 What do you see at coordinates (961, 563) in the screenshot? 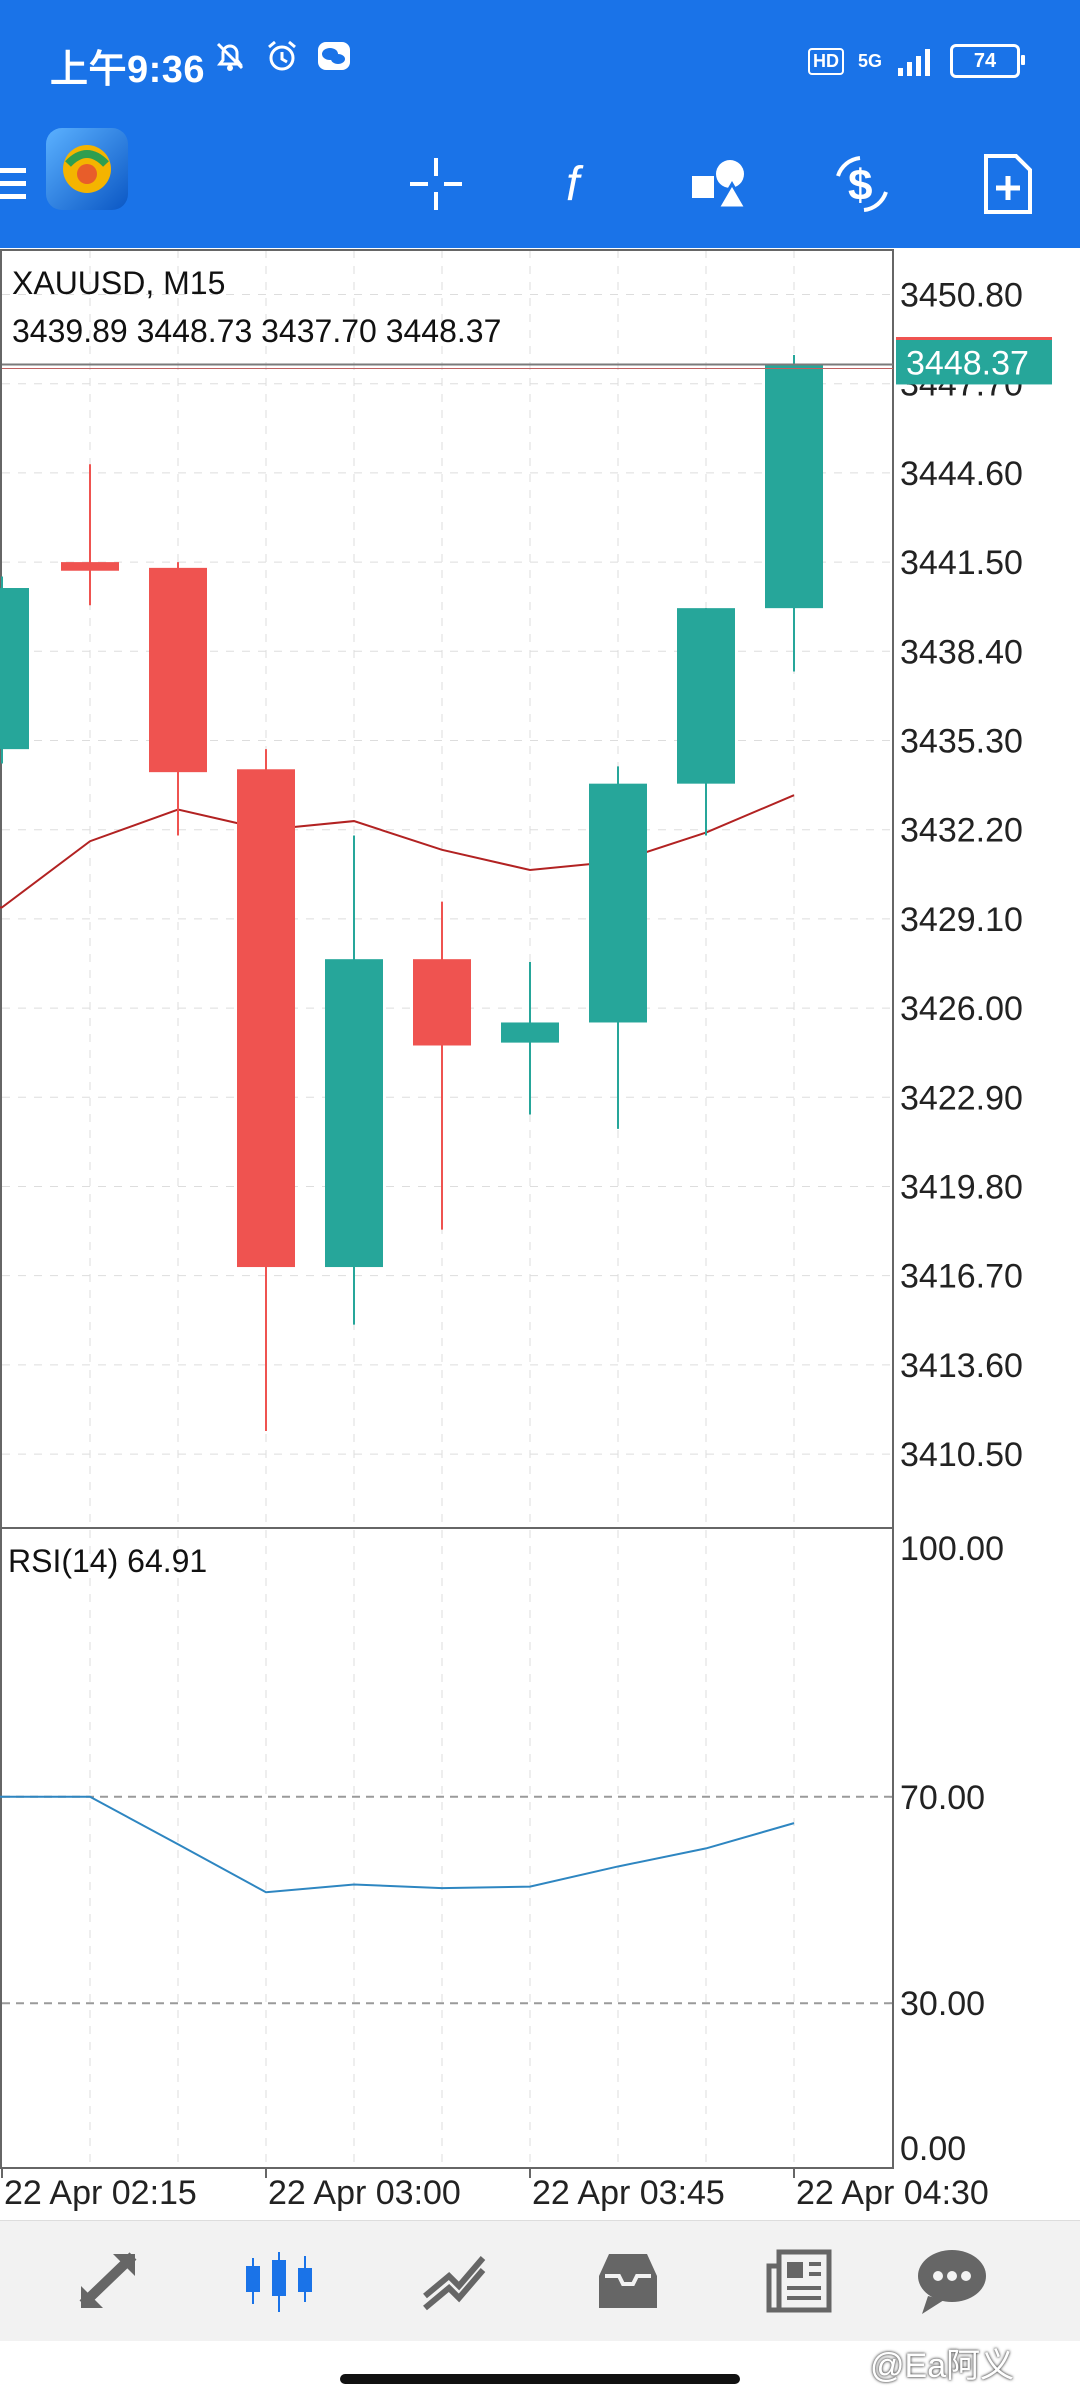
I see `price-tick-label: 3441.50` at bounding box center [961, 563].